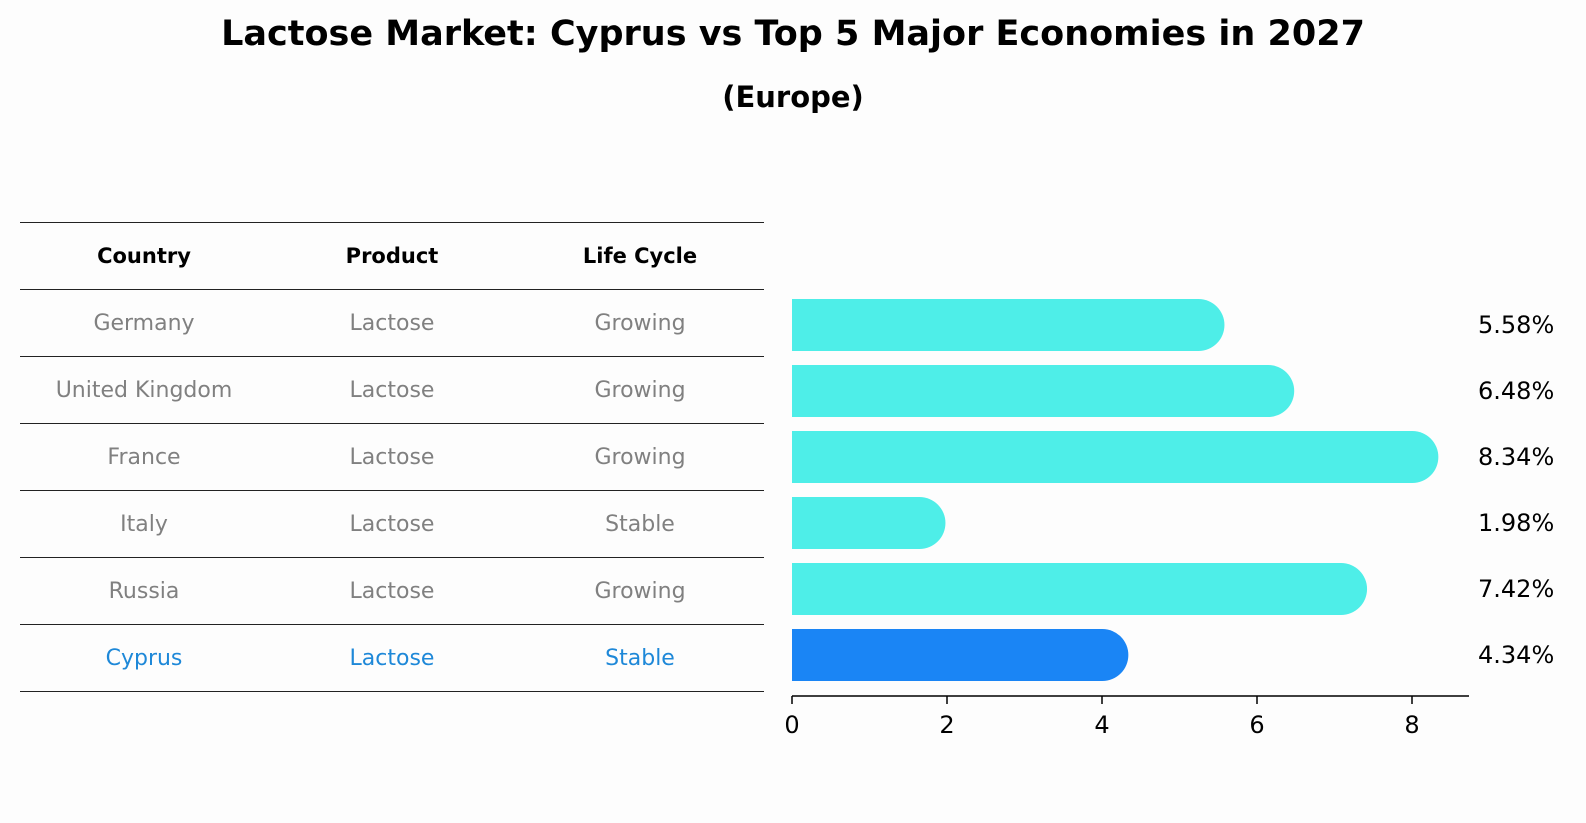 This screenshot has height=823, width=1586. I want to click on bar-value-label: 1.98%, so click(1516, 523).